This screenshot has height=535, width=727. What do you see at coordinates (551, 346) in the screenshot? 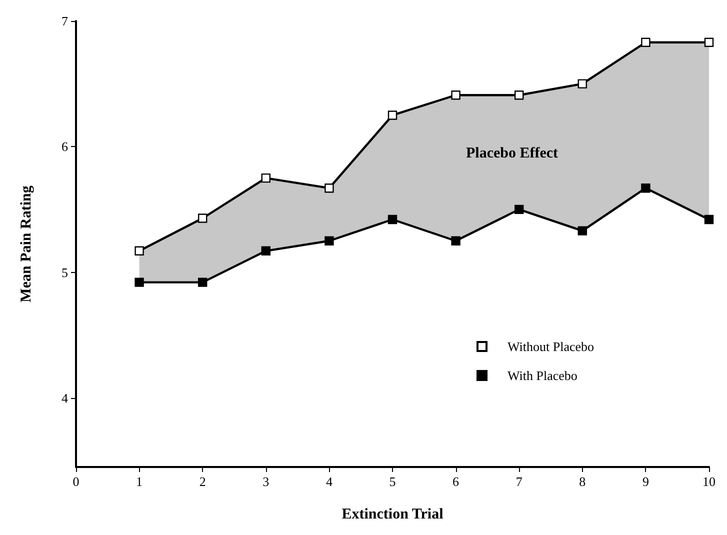
I see `legend-label: Without Placebo` at bounding box center [551, 346].